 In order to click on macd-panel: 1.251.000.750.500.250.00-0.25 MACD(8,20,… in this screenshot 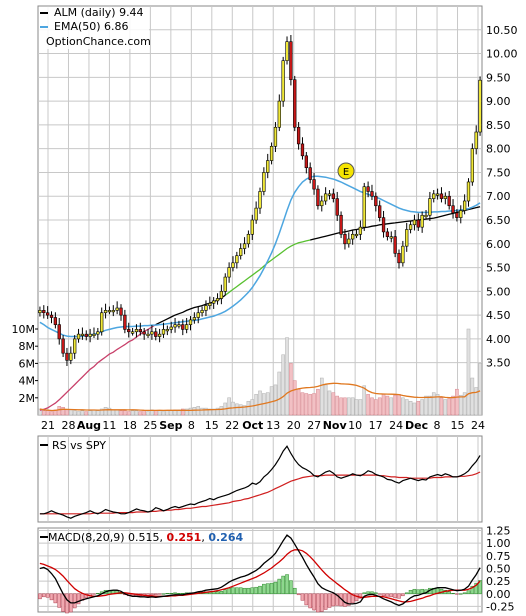, I will do `click(275, 569)`.